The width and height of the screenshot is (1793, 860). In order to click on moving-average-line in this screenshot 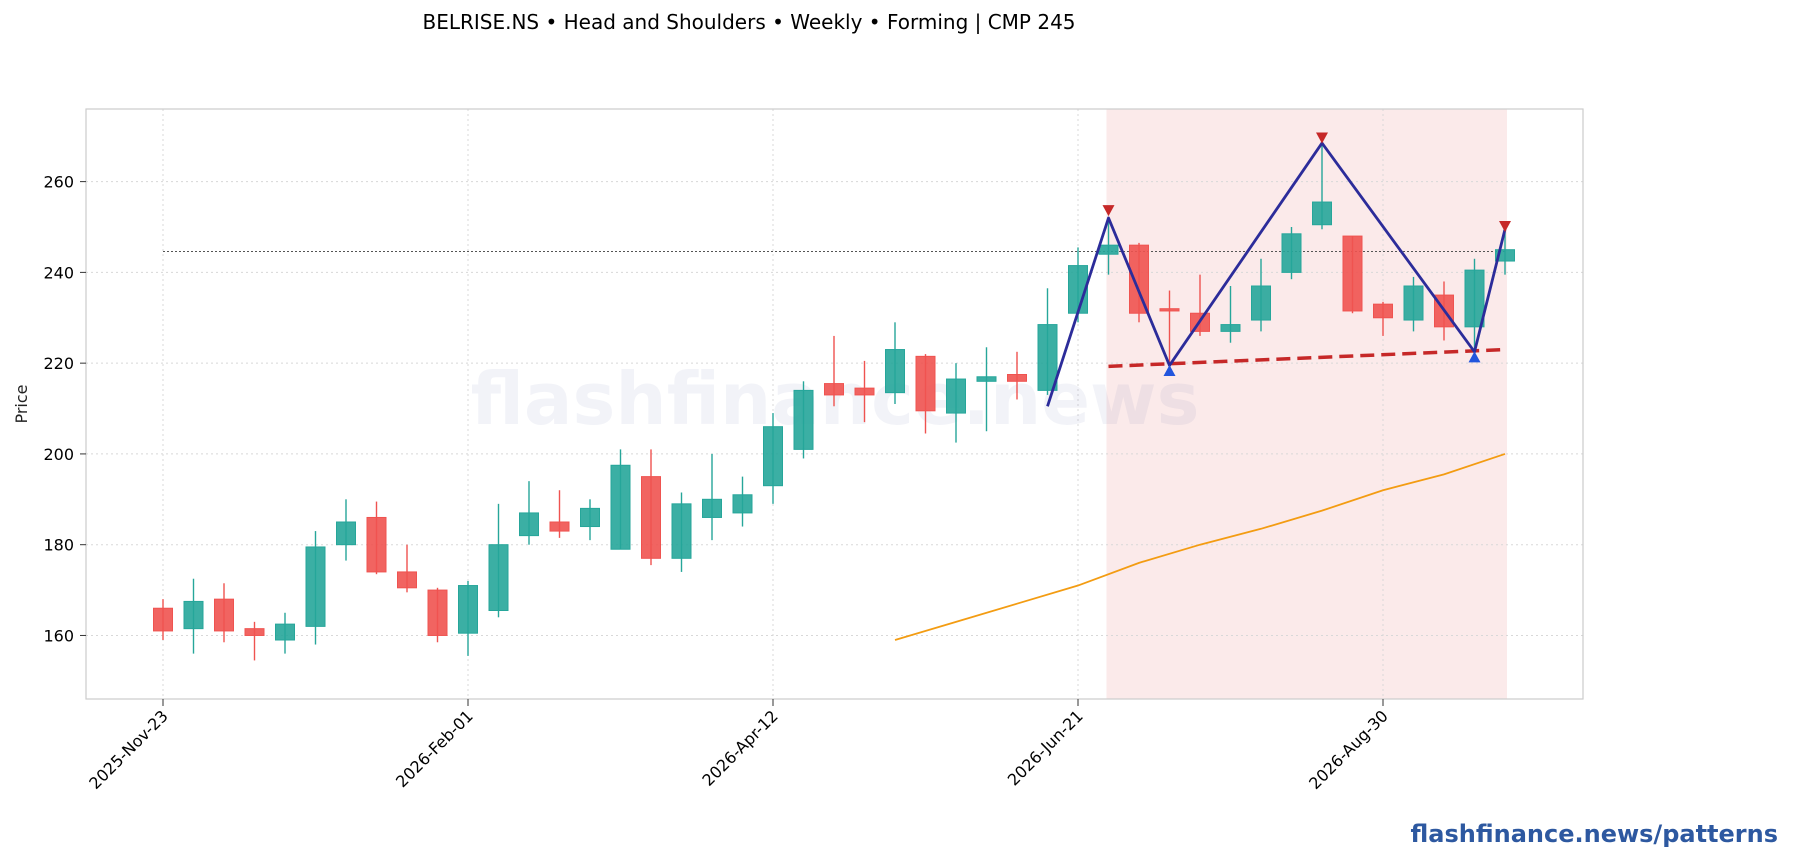, I will do `click(1200, 547)`.